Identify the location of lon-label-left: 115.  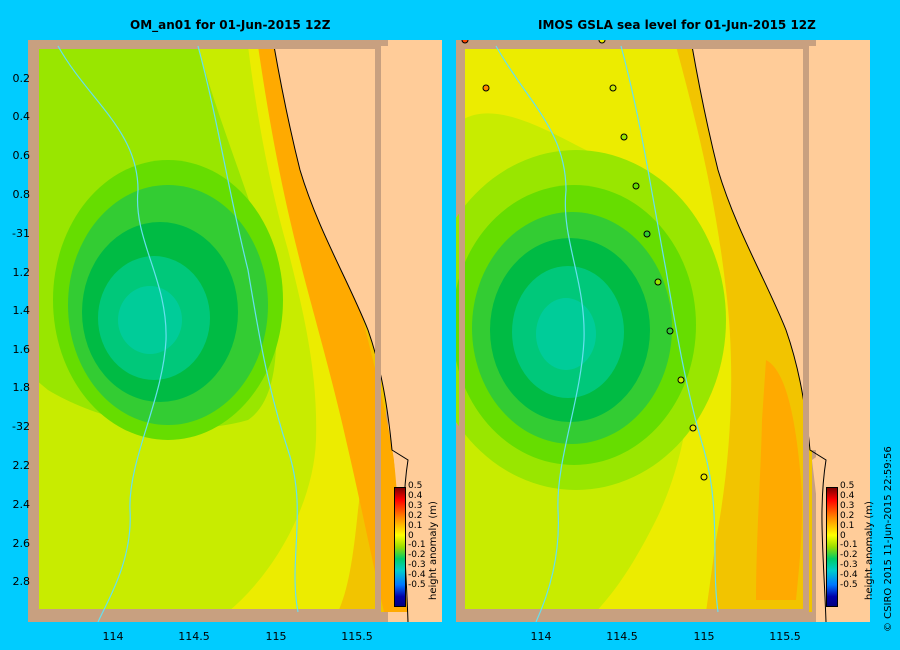
(276, 636).